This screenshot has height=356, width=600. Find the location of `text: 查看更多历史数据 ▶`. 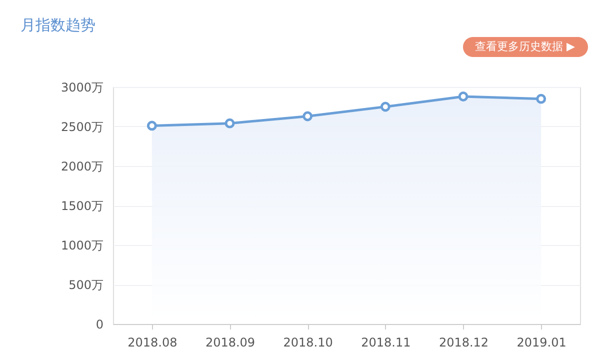

text: 查看更多历史数据 ▶ is located at coordinates (525, 46).